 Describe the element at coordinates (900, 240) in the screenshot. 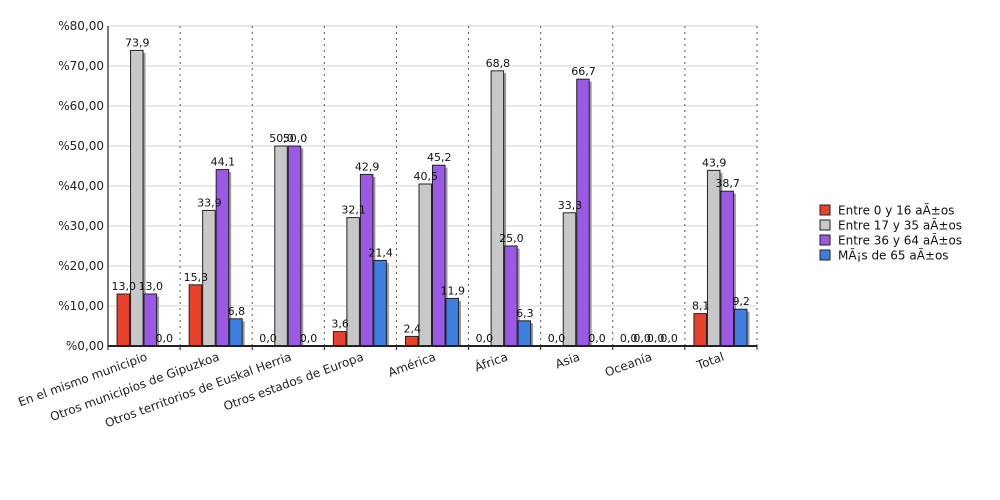

I see `legend-label: Entre 36 y 64 aÃ±os` at that location.